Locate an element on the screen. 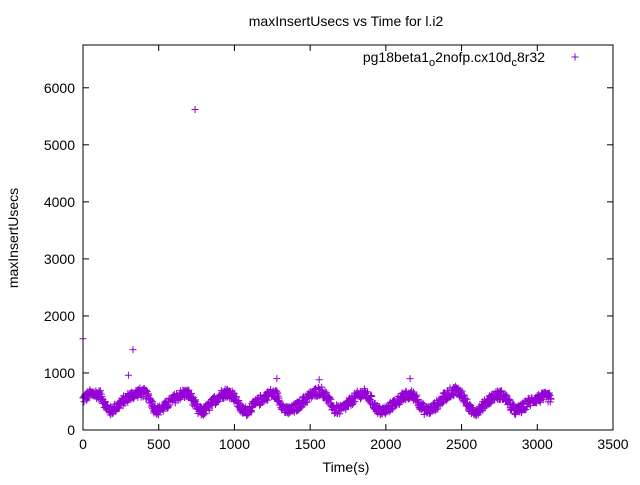 This screenshot has width=640, height=485. legend-label-part: 8r32 is located at coordinates (531, 57).